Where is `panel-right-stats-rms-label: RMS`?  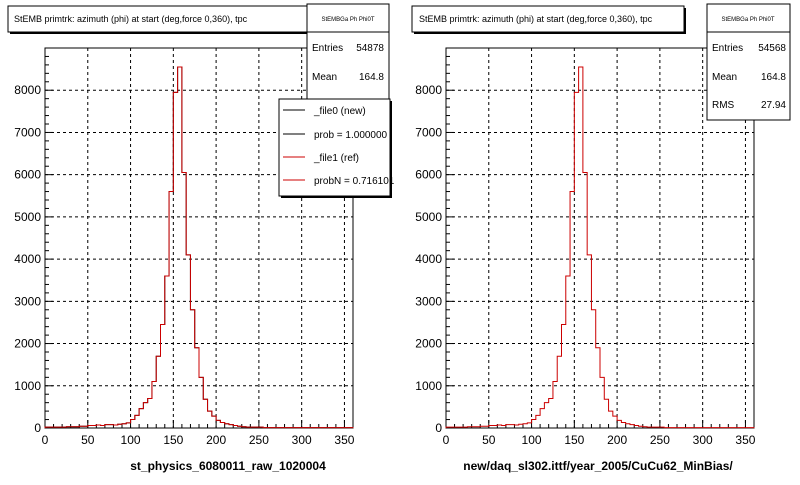 panel-right-stats-rms-label: RMS is located at coordinates (723, 105).